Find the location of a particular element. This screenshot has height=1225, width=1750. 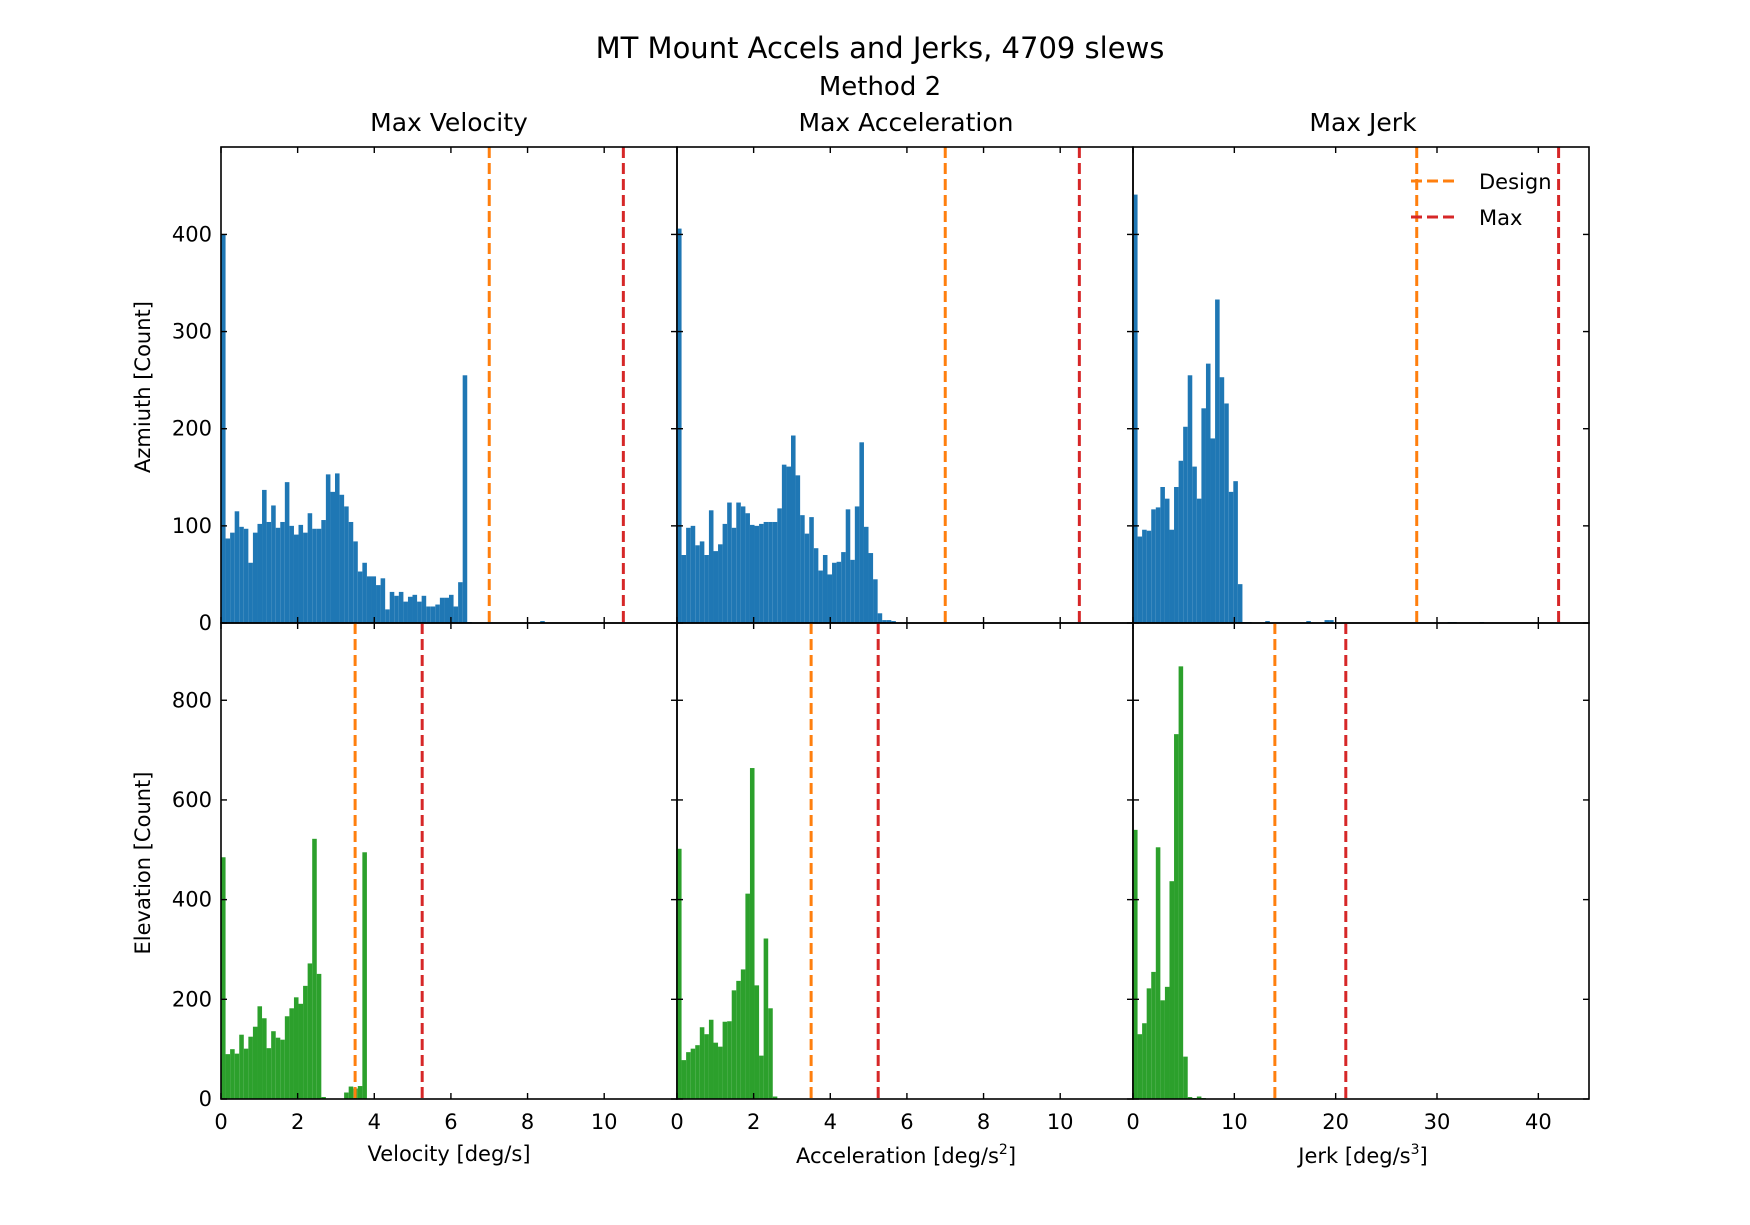

y-tick-label: 800 is located at coordinates (192, 700).